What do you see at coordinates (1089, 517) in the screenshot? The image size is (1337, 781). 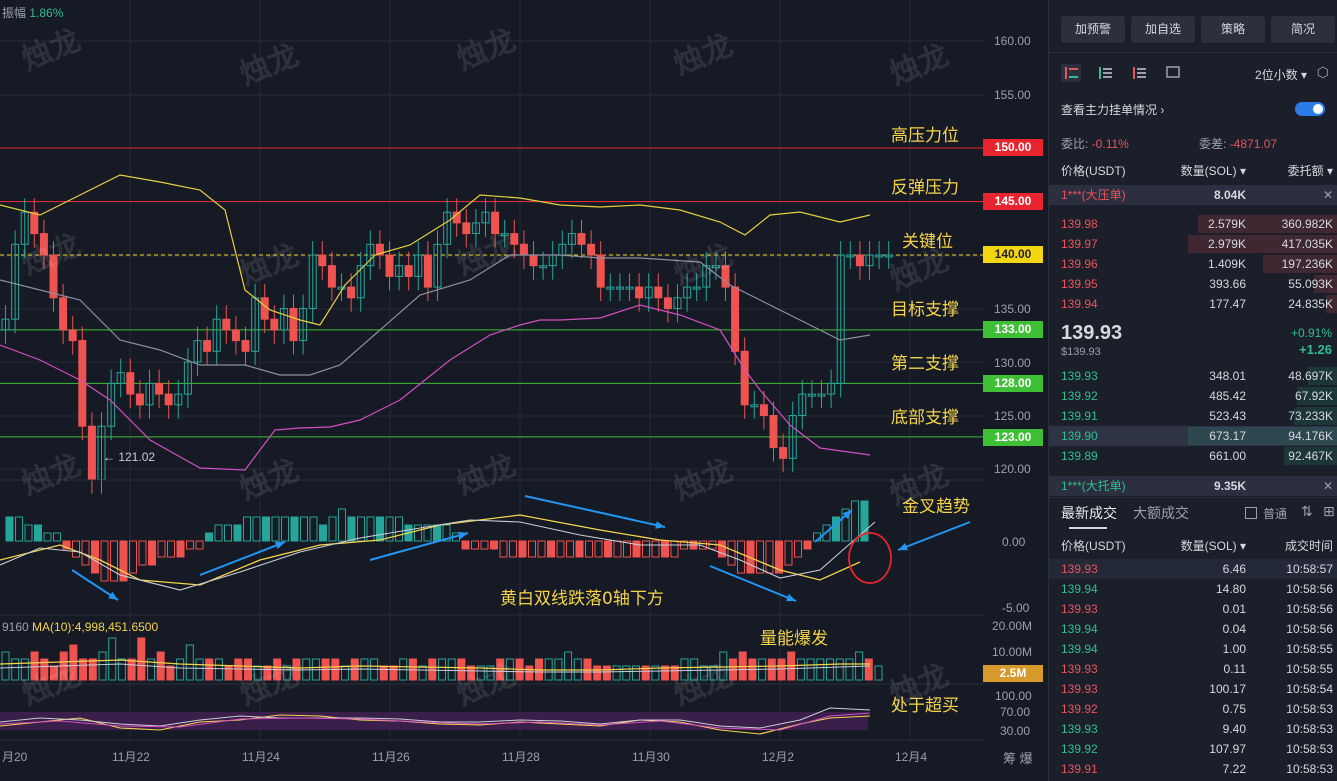 I see `tab-latest-trades: 最新成交` at bounding box center [1089, 517].